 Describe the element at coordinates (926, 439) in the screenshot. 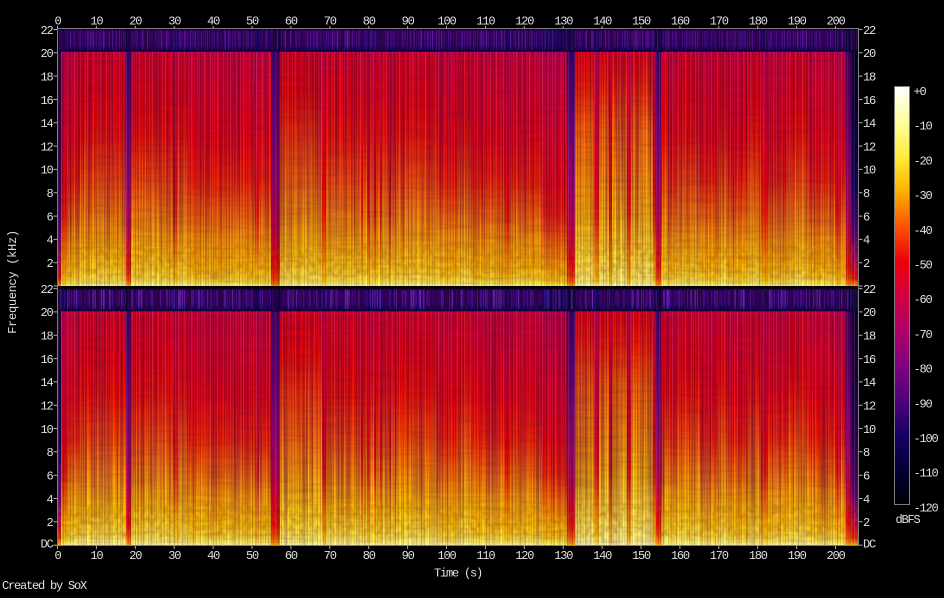

I see `svg-text: -100` at that location.